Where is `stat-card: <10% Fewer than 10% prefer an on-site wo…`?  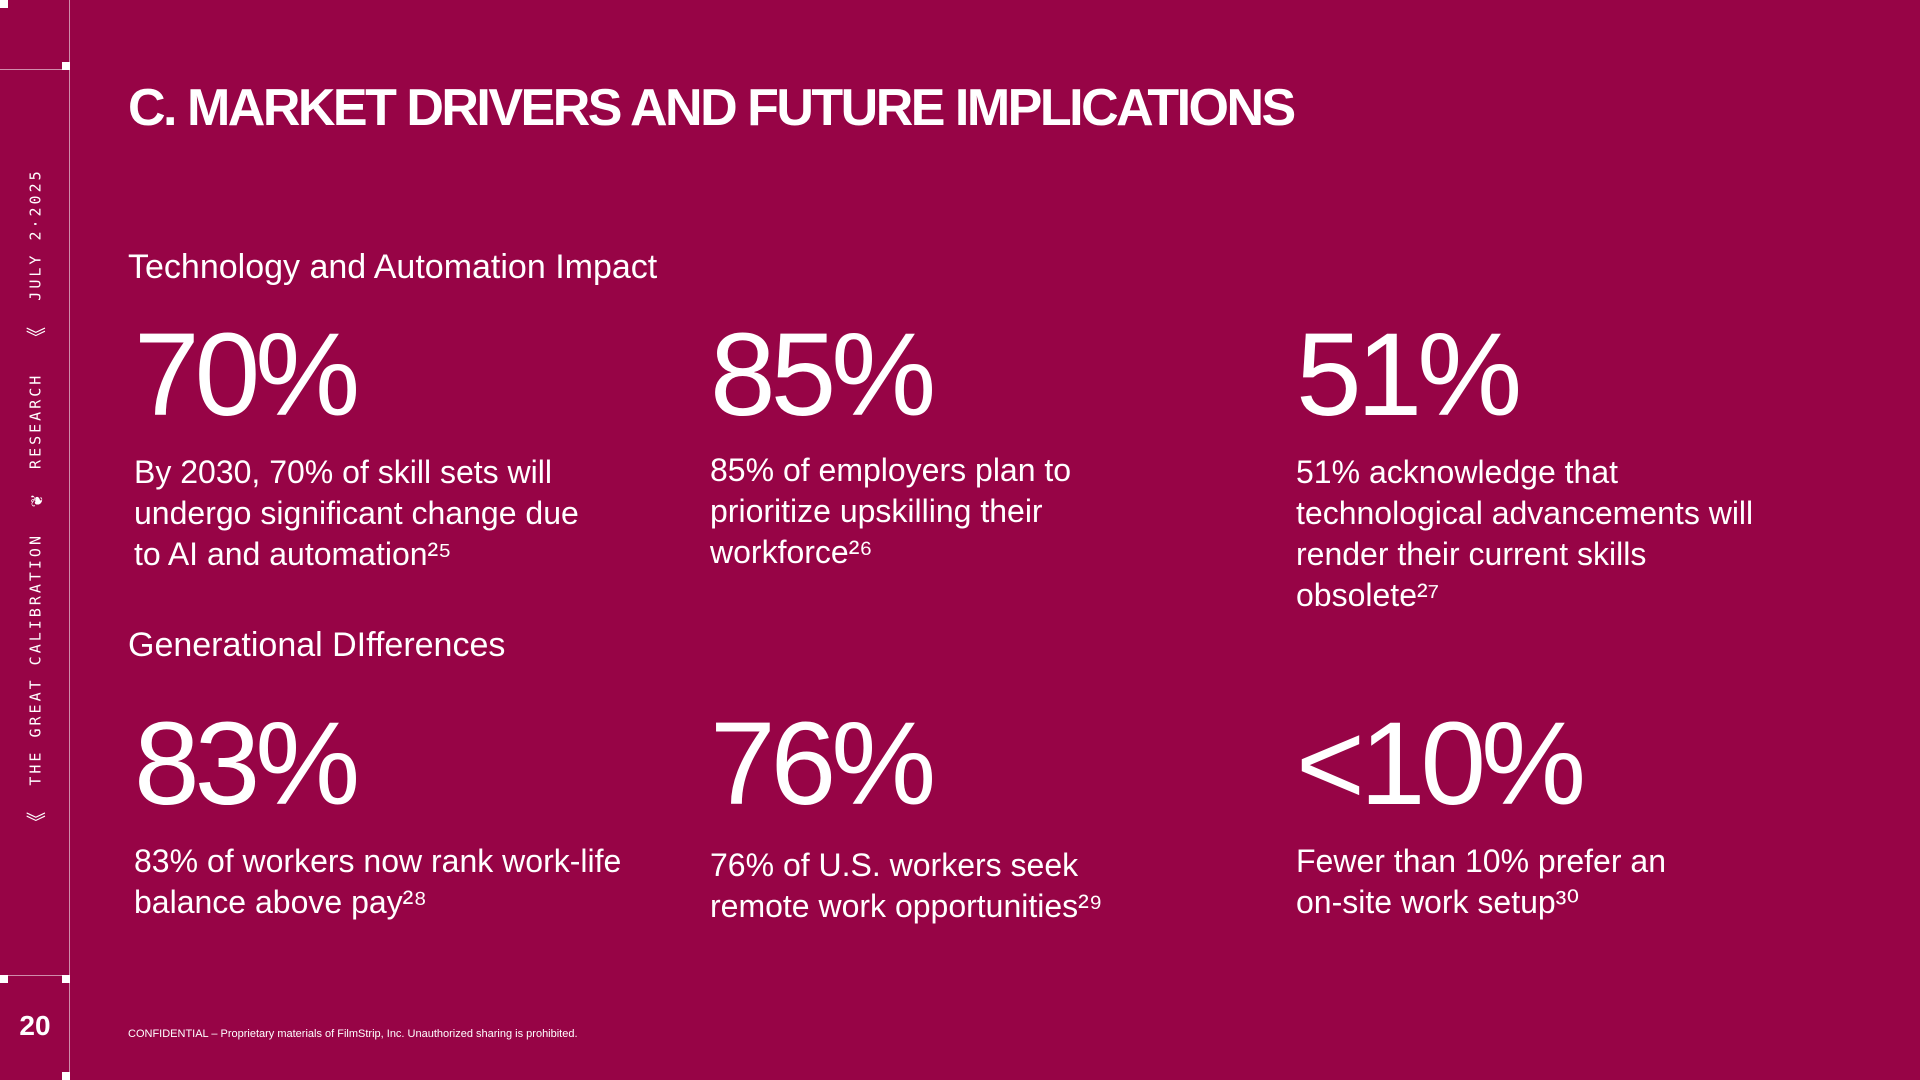 stat-card: <10% Fewer than 10% prefer an on-site wo… is located at coordinates (1536, 814).